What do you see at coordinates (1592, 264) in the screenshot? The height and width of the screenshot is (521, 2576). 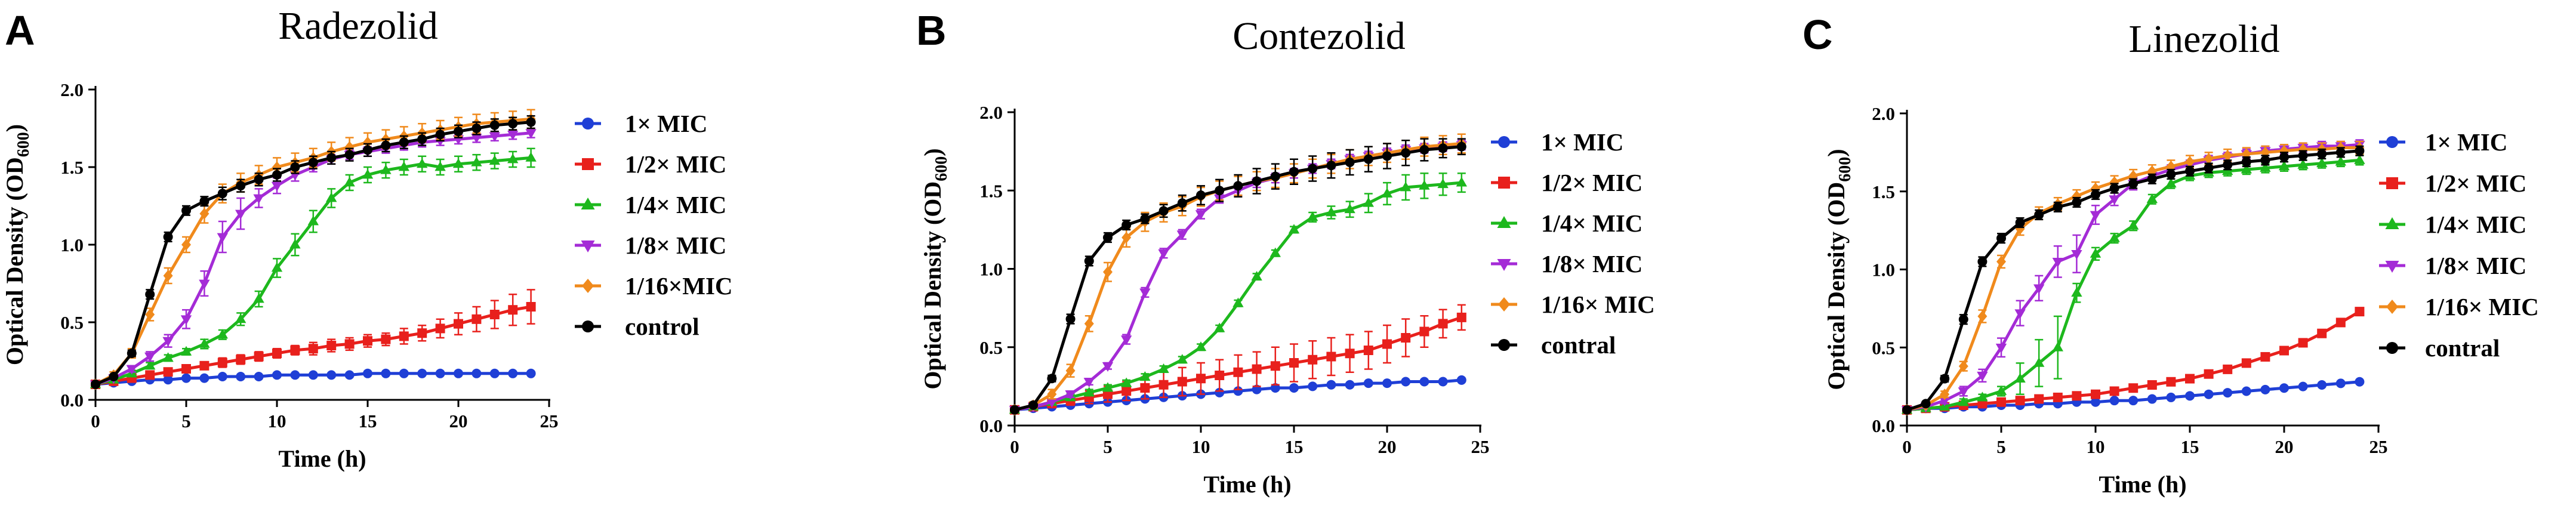 I see `legend-label: 1/8× MIC` at bounding box center [1592, 264].